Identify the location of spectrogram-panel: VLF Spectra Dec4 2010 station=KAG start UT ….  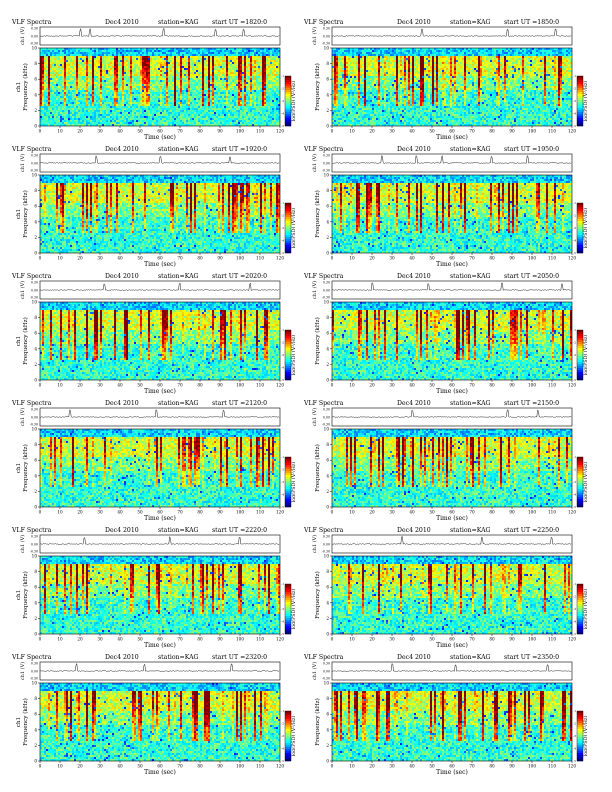
(152, 586).